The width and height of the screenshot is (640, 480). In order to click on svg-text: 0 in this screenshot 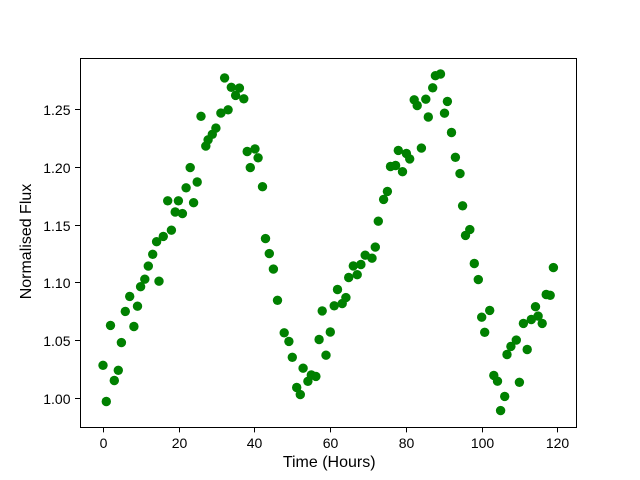, I will do `click(104, 443)`.